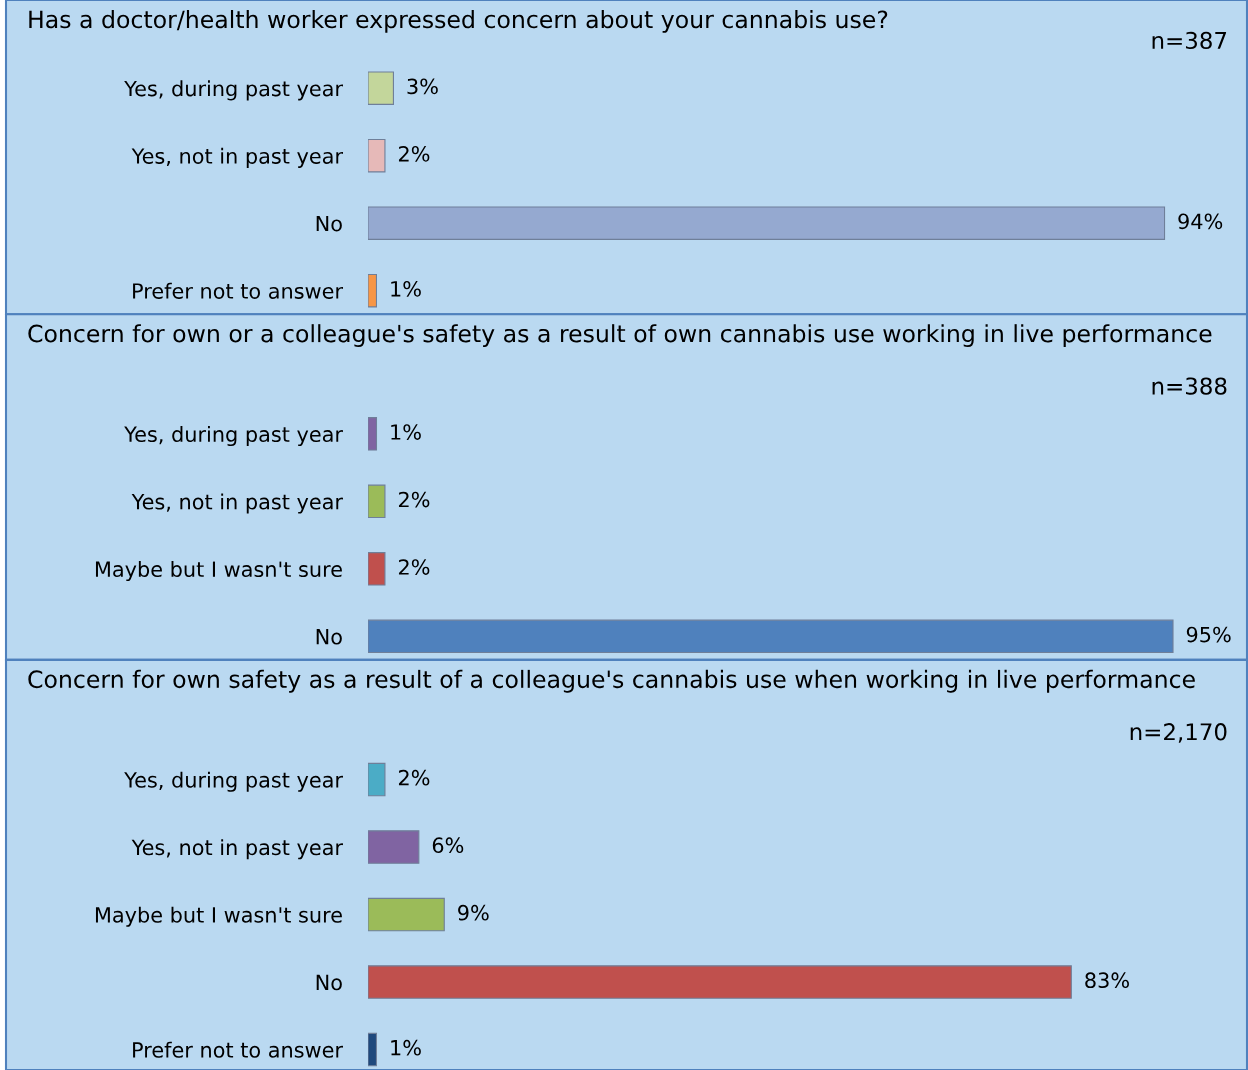 Image resolution: width=1248 pixels, height=1070 pixels. What do you see at coordinates (1200, 221) in the screenshot?
I see `data-label: 94%` at bounding box center [1200, 221].